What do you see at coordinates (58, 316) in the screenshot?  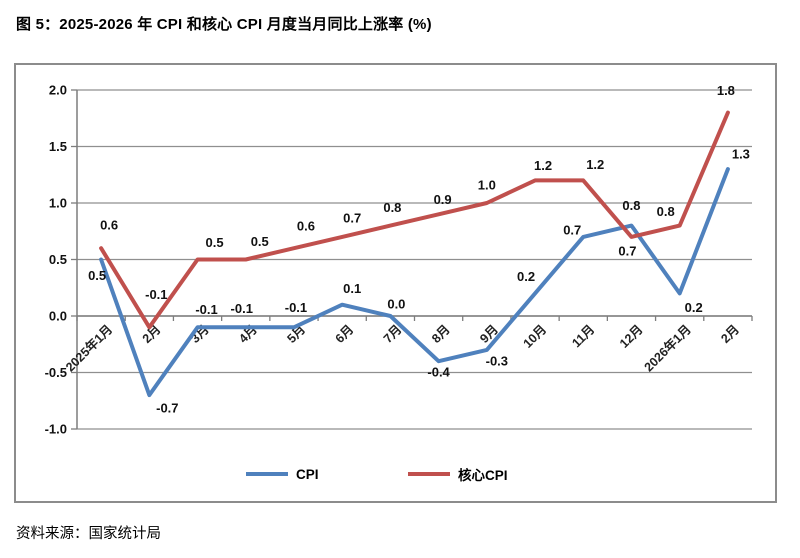 I see `y-tick-label: 0.0` at bounding box center [58, 316].